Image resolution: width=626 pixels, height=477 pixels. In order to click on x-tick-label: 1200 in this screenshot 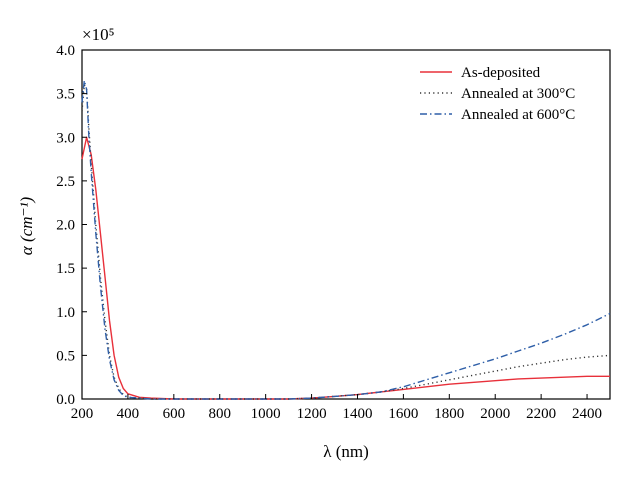, I will do `click(312, 414)`.